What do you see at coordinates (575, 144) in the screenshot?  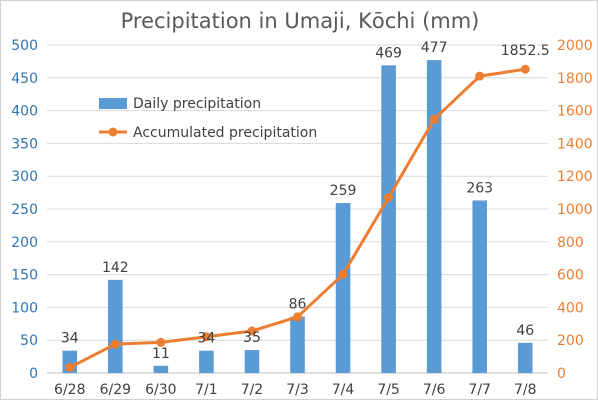 I see `right-axis-tick-label: 1400` at bounding box center [575, 144].